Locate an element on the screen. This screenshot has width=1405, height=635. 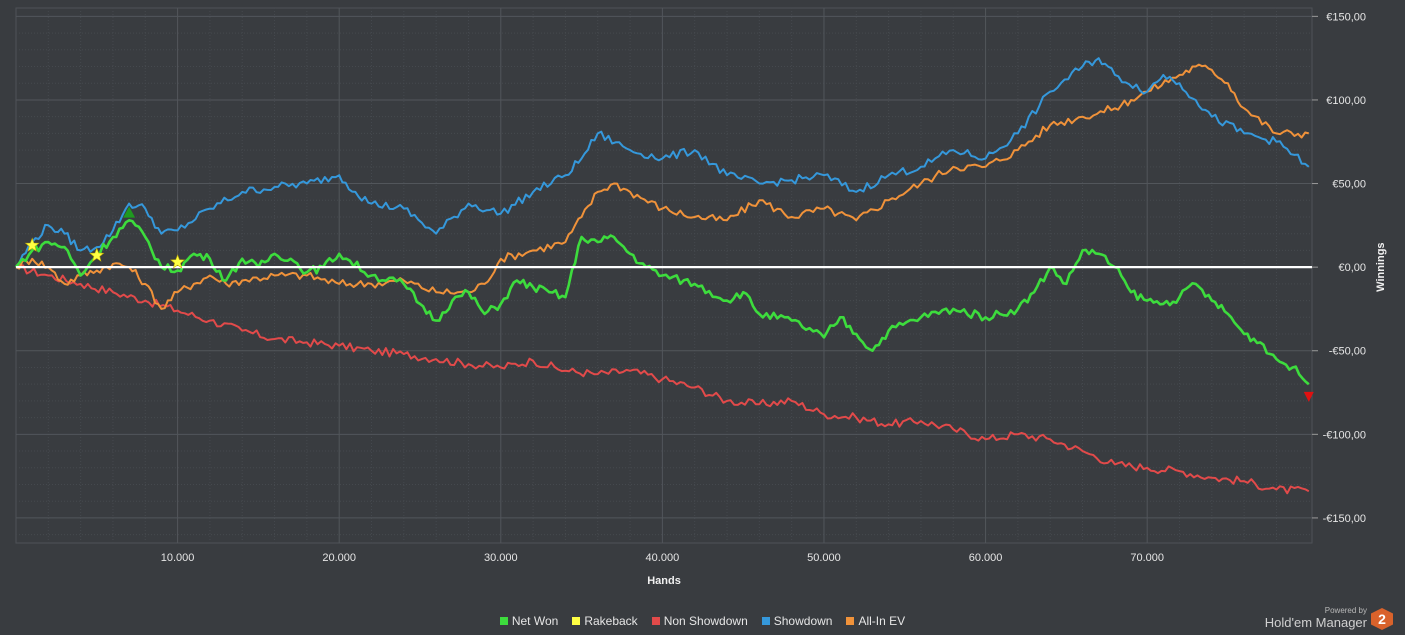
legend-label-all-in-ev: All-In EV is located at coordinates (882, 621).